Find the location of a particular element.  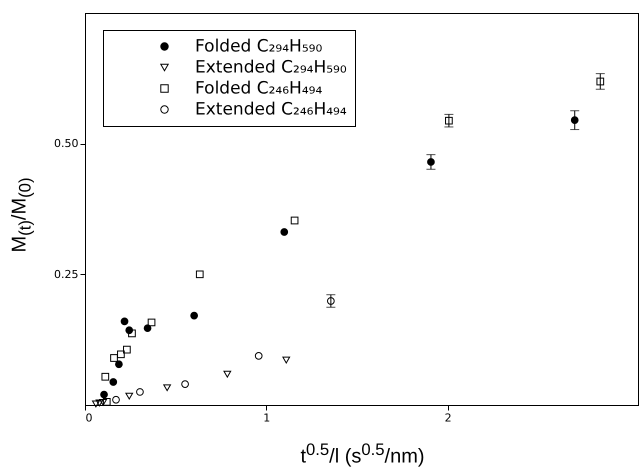

legend-label: Folded C₂₉₄H₅₉₀ is located at coordinates (258, 46).